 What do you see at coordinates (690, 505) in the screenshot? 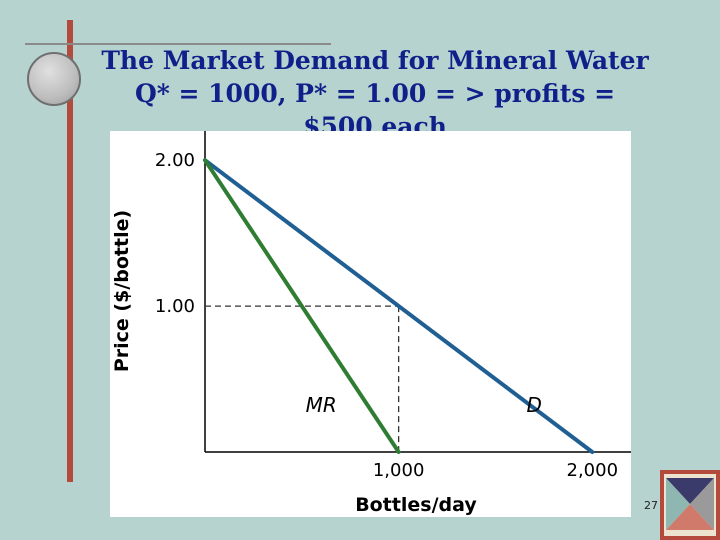
I see `decorative-emblem-icon` at bounding box center [690, 505].